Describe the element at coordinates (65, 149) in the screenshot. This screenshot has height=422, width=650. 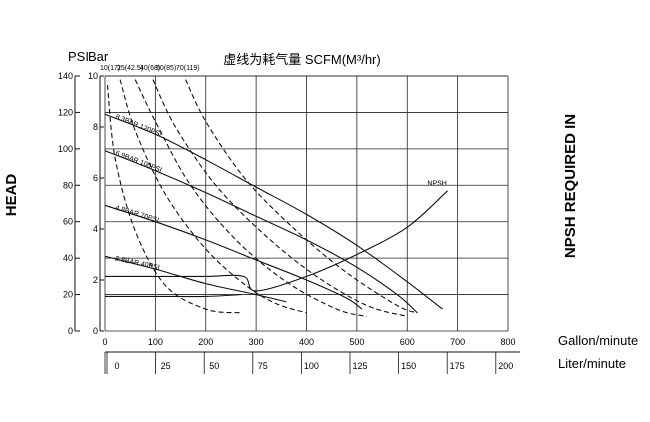
I see `psi-tick-label: 100` at that location.